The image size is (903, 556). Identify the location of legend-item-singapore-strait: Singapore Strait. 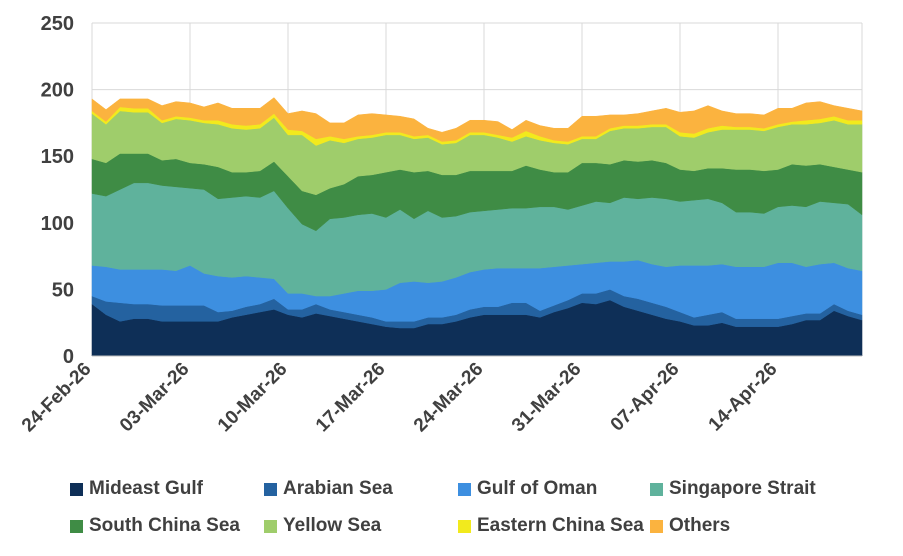
(733, 489).